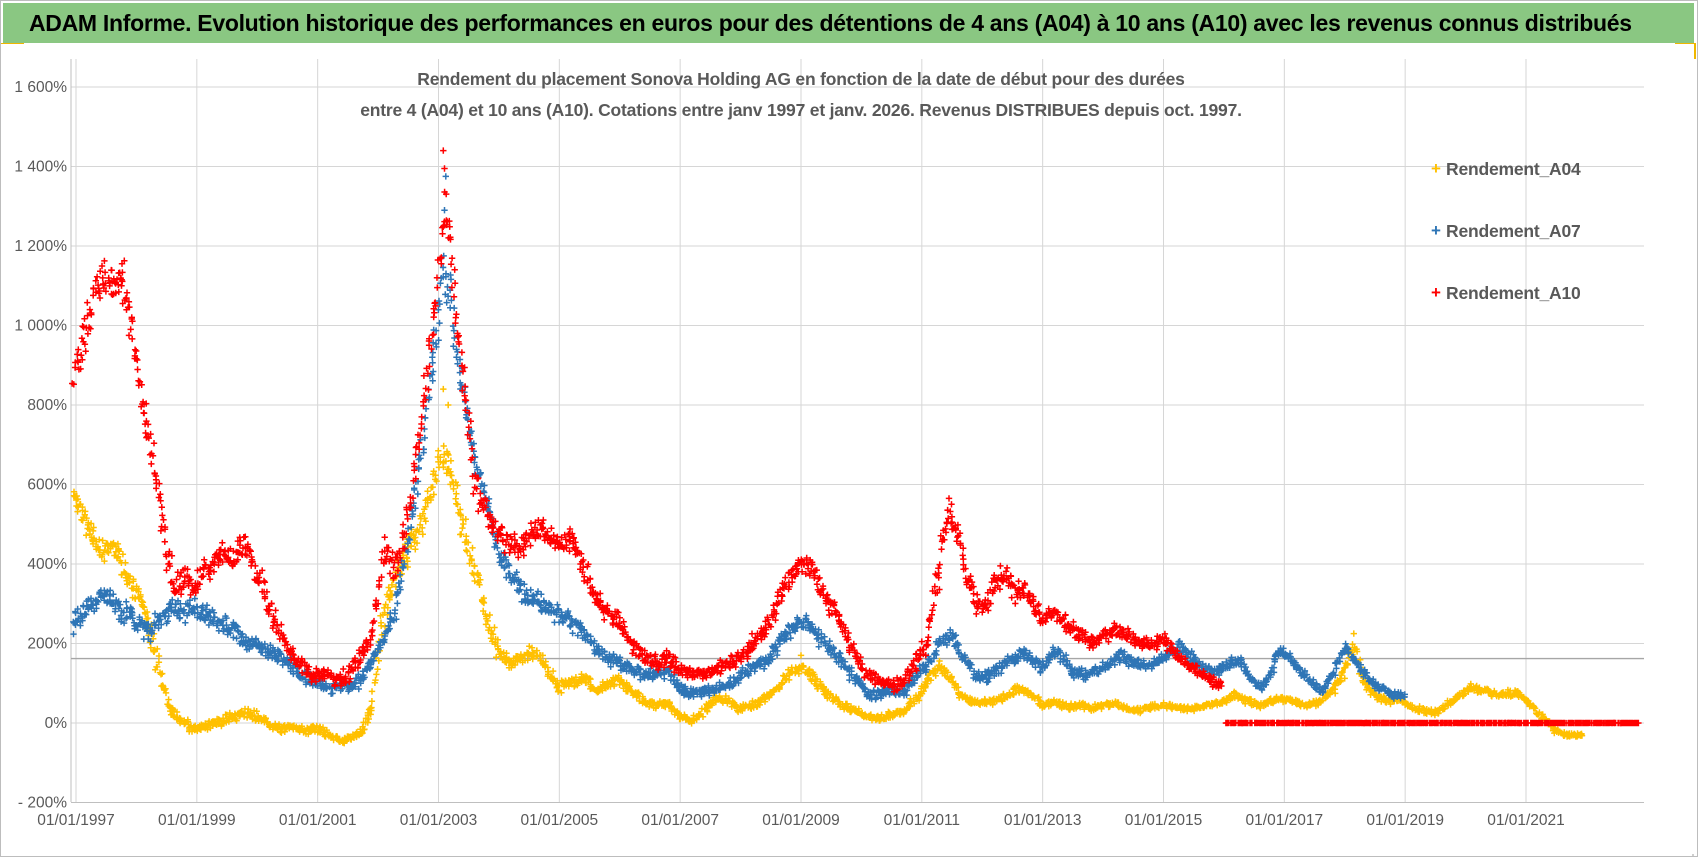 The height and width of the screenshot is (857, 1698). I want to click on x-tick-label: 01/01/1997, so click(76, 820).